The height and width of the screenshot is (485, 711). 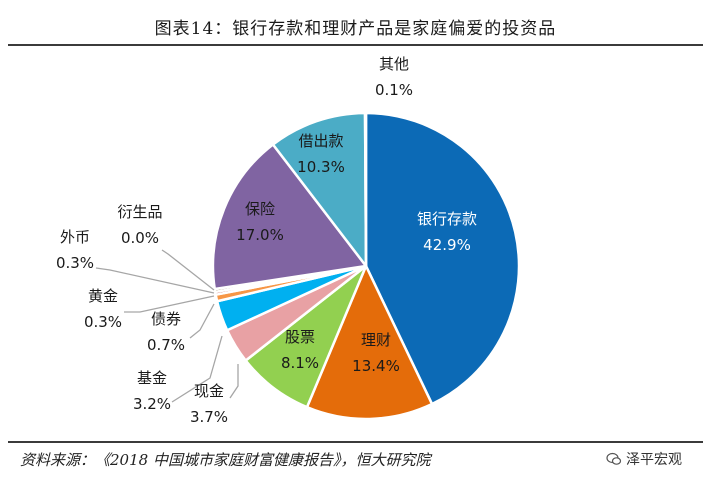 I want to click on slice-label: 其他 0.1%, so click(x=394, y=77).